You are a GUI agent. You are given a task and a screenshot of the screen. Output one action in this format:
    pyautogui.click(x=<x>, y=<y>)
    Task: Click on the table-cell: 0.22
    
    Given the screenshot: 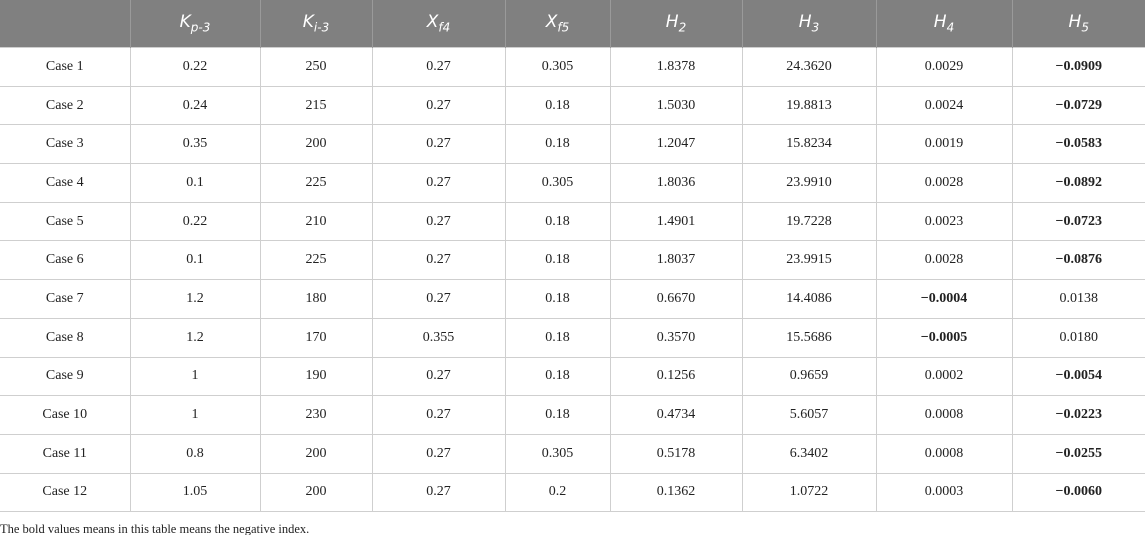 What is the action you would take?
    pyautogui.click(x=195, y=67)
    